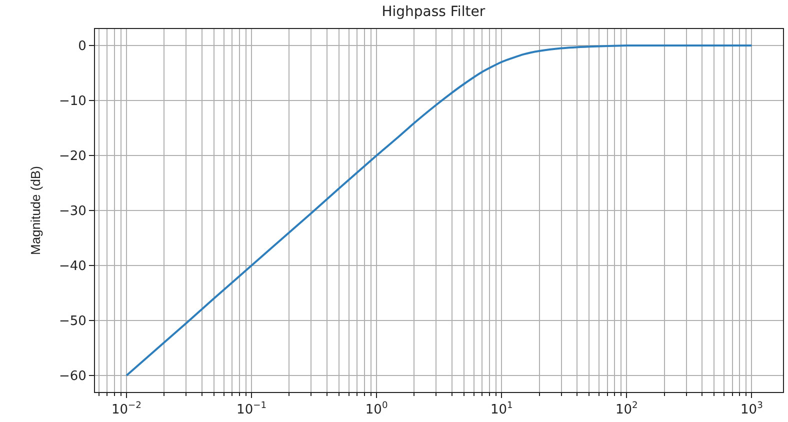 The width and height of the screenshot is (788, 422). What do you see at coordinates (72, 266) in the screenshot?
I see `y-tick-label: −40` at bounding box center [72, 266].